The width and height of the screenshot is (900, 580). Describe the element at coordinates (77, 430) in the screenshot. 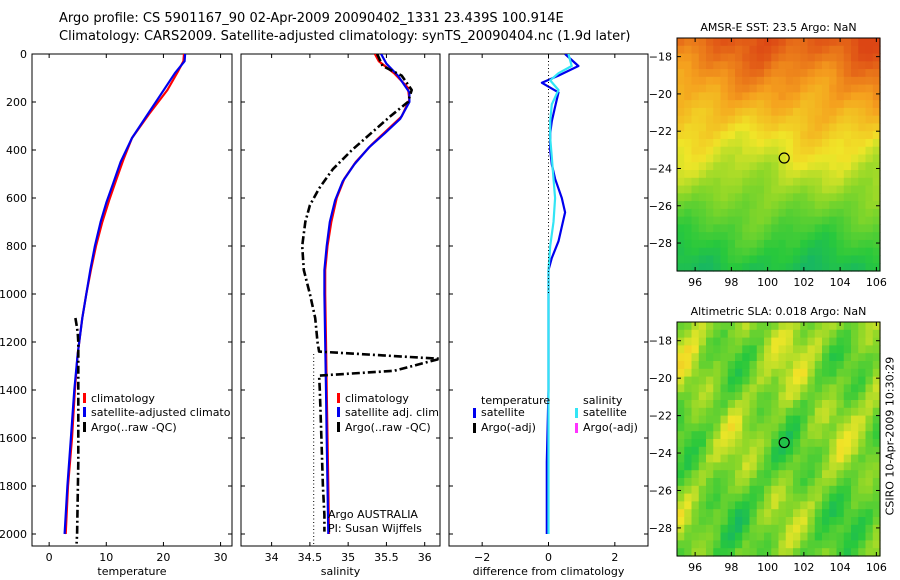

I see `temperature-series-argo-raw-qc-` at that location.